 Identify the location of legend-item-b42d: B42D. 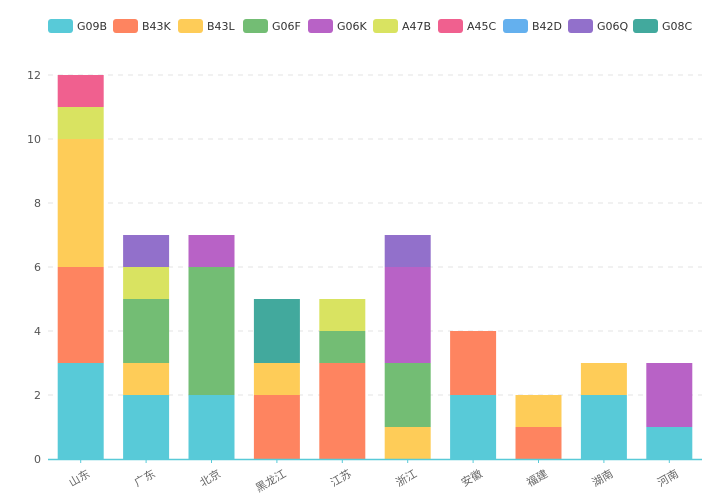
(532, 26).